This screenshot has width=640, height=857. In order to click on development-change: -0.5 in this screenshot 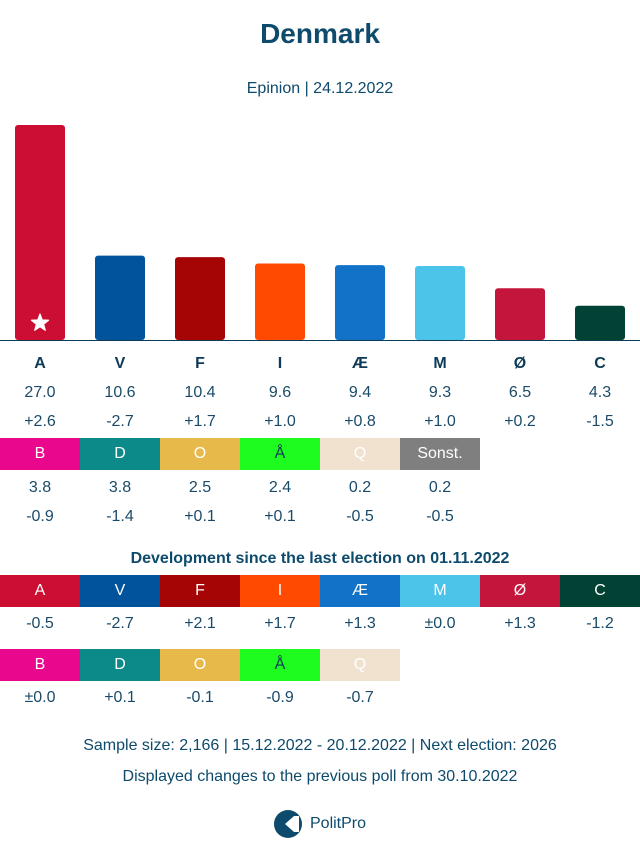, I will do `click(40, 623)`.